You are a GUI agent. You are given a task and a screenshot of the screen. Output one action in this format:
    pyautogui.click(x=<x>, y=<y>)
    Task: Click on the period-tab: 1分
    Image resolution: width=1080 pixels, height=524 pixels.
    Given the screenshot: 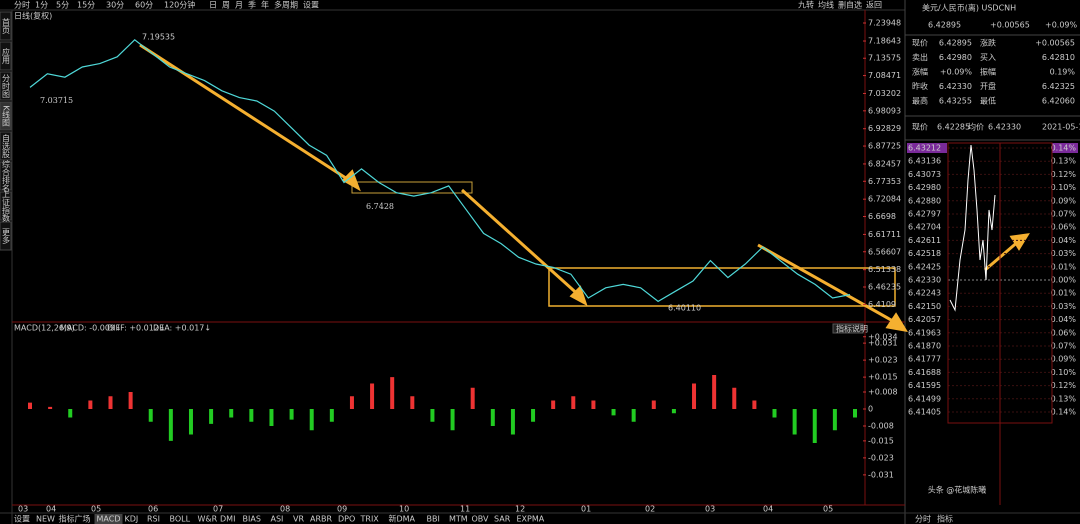 What is the action you would take?
    pyautogui.click(x=41, y=5)
    